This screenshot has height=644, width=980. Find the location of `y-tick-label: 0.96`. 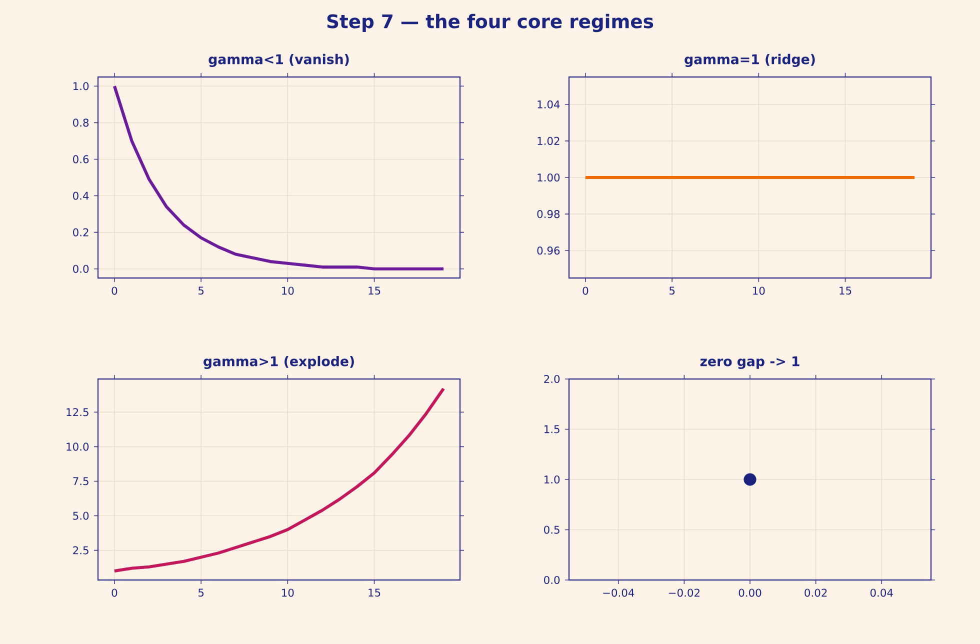

y-tick-label: 0.96 is located at coordinates (548, 250).